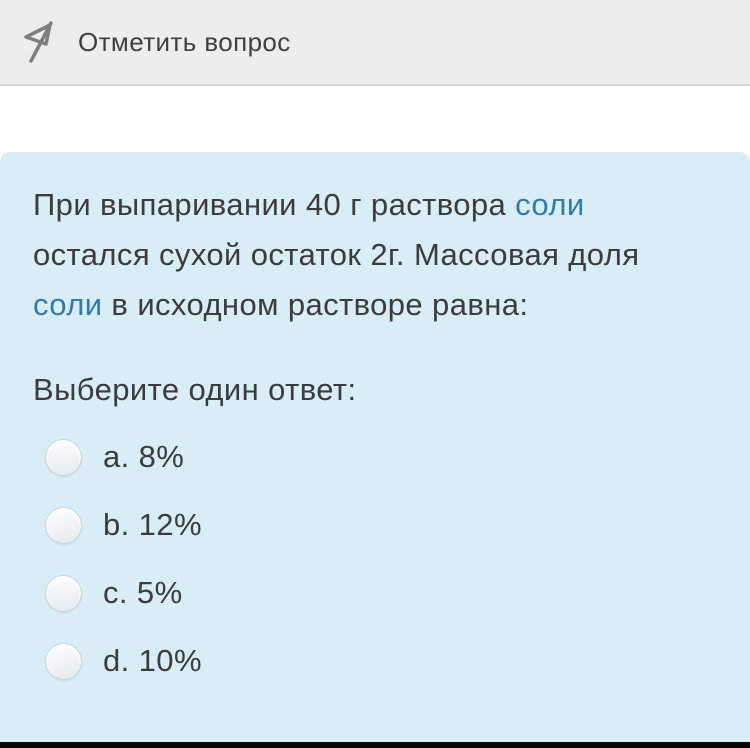 Image resolution: width=750 pixels, height=748 pixels. What do you see at coordinates (375, 43) in the screenshot?
I see `question-header: Отметить вопрос` at bounding box center [375, 43].